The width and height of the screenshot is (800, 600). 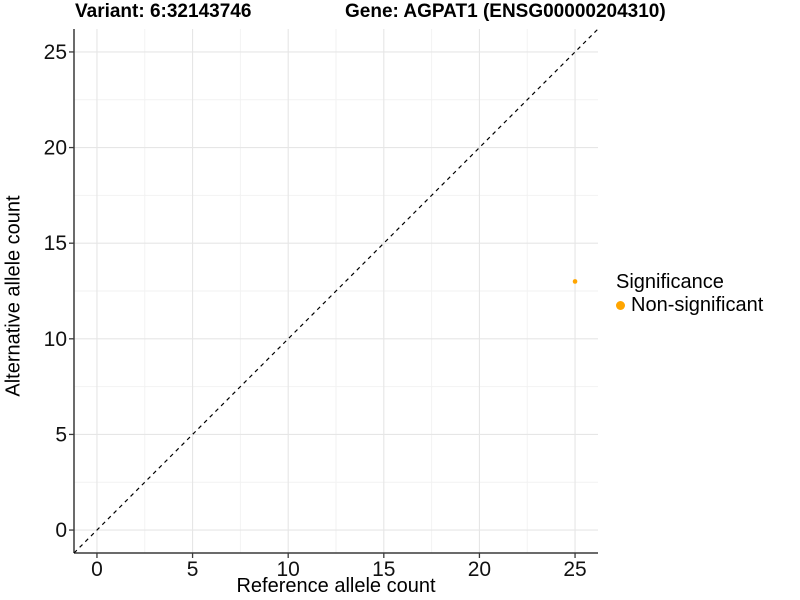 I want to click on x-tick-label: 0, so click(x=97, y=569).